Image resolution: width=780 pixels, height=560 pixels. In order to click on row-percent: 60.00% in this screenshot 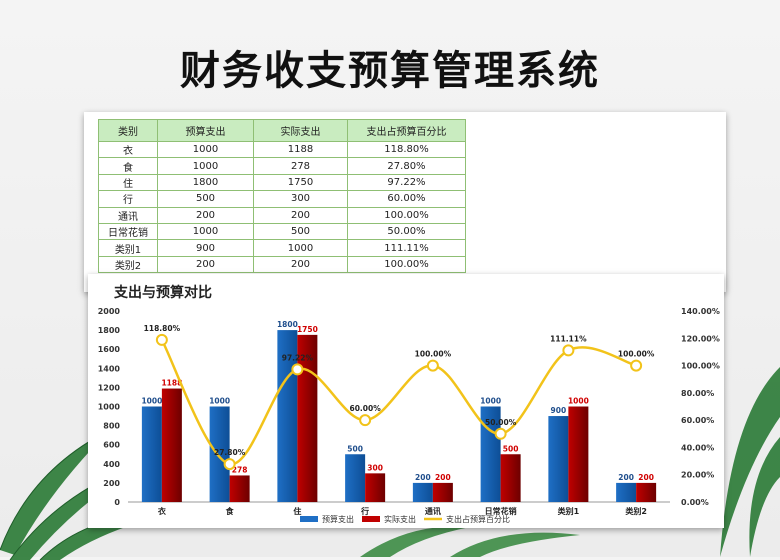, I will do `click(406, 199)`.